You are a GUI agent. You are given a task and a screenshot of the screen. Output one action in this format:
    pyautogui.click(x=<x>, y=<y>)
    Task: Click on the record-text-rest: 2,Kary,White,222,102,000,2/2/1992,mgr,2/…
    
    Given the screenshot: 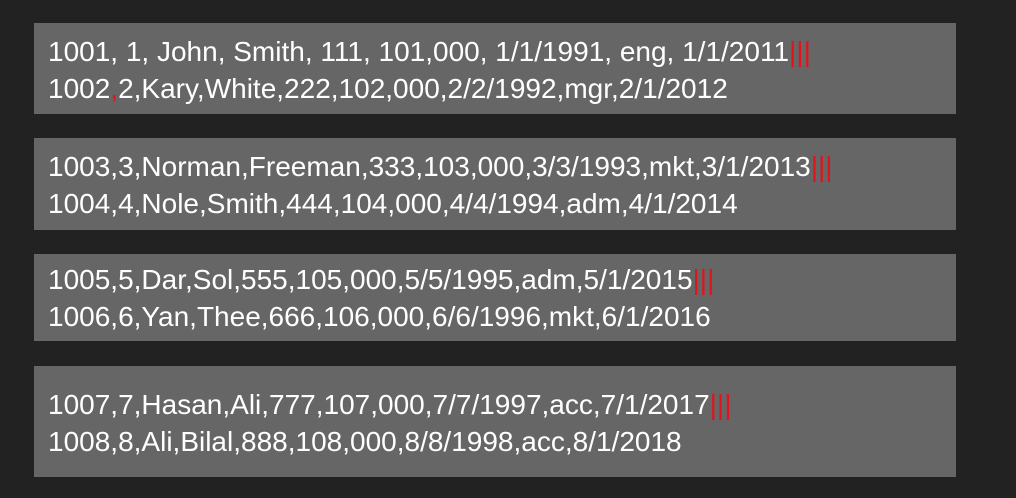 What is the action you would take?
    pyautogui.click(x=423, y=88)
    